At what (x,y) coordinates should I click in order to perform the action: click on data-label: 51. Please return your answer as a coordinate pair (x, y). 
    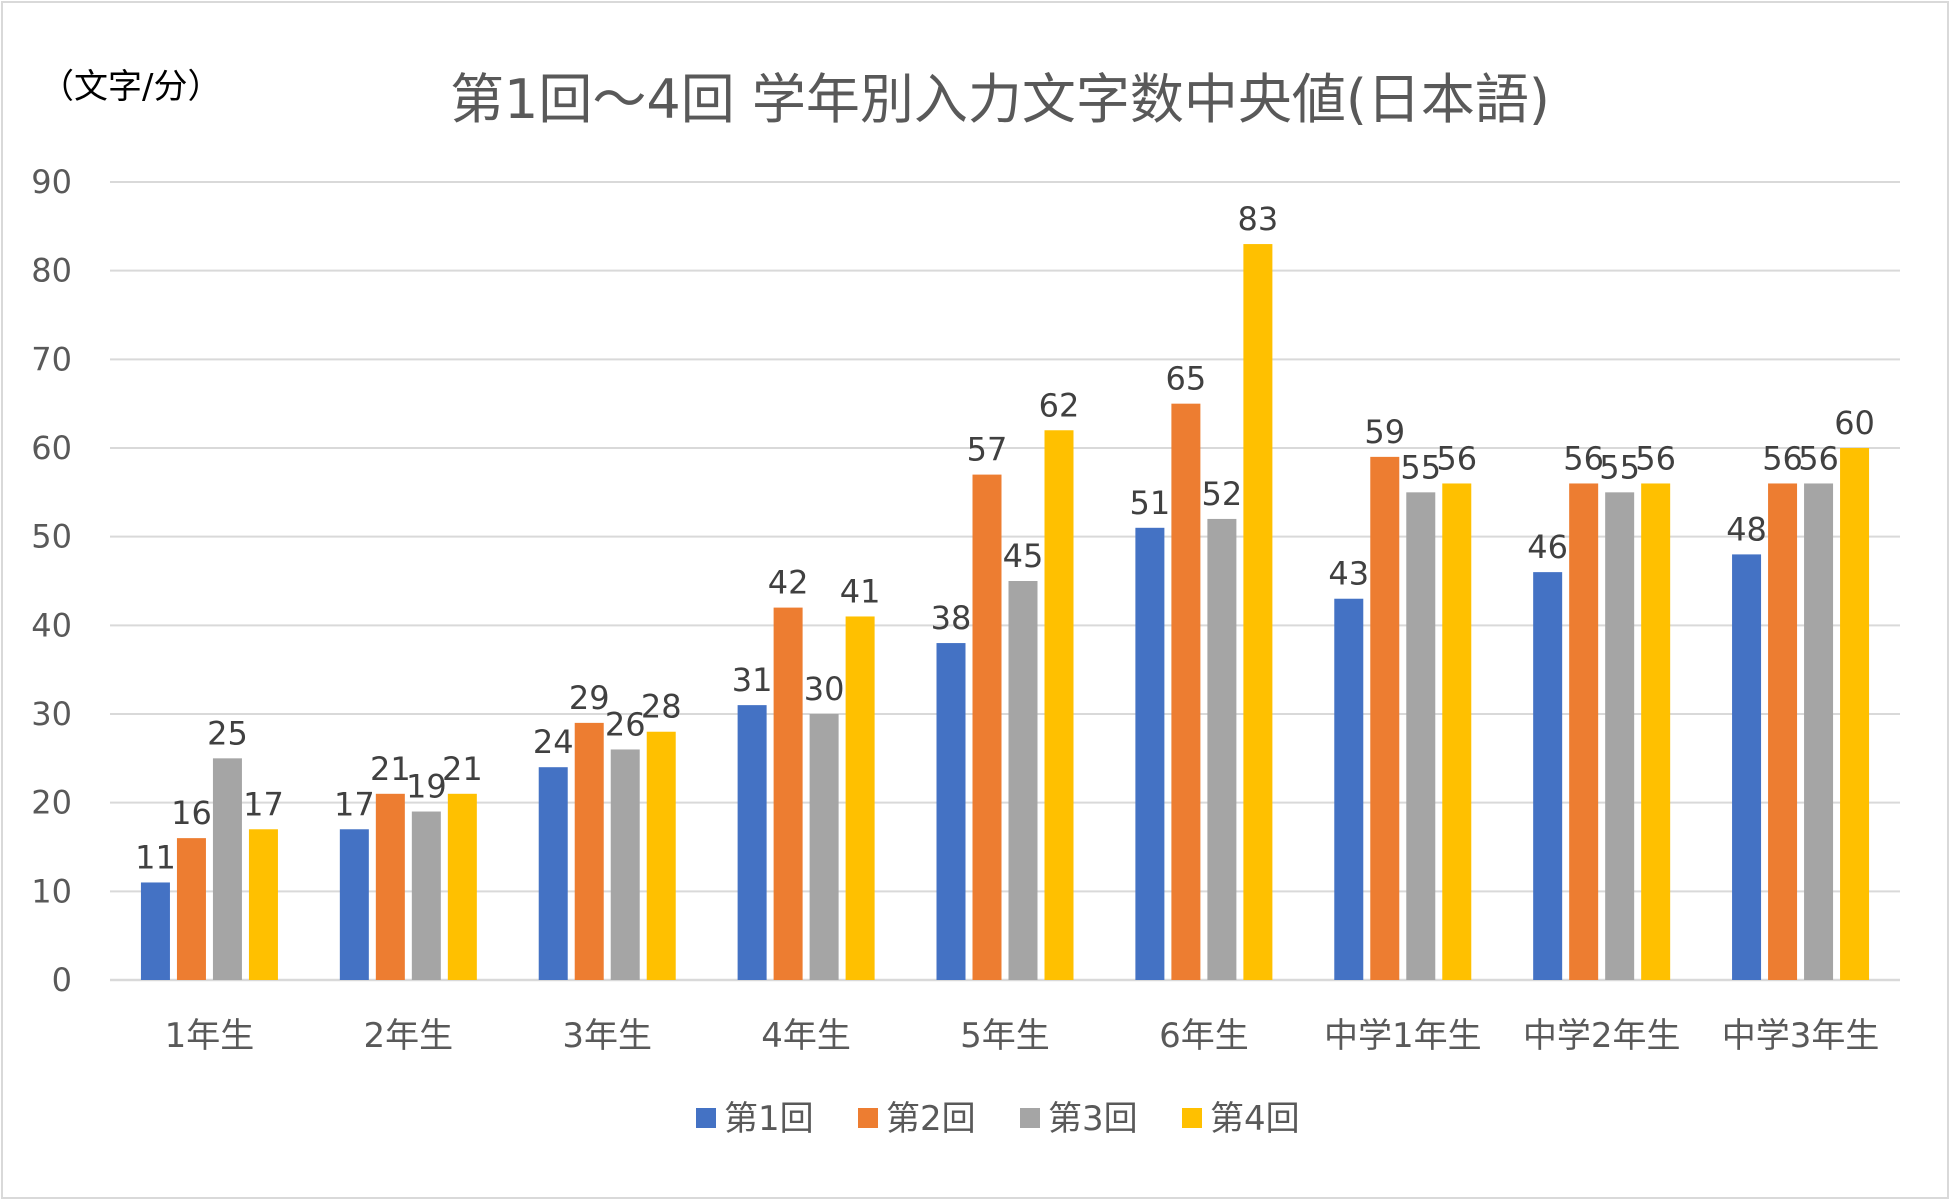
    Looking at the image, I should click on (1150, 503).